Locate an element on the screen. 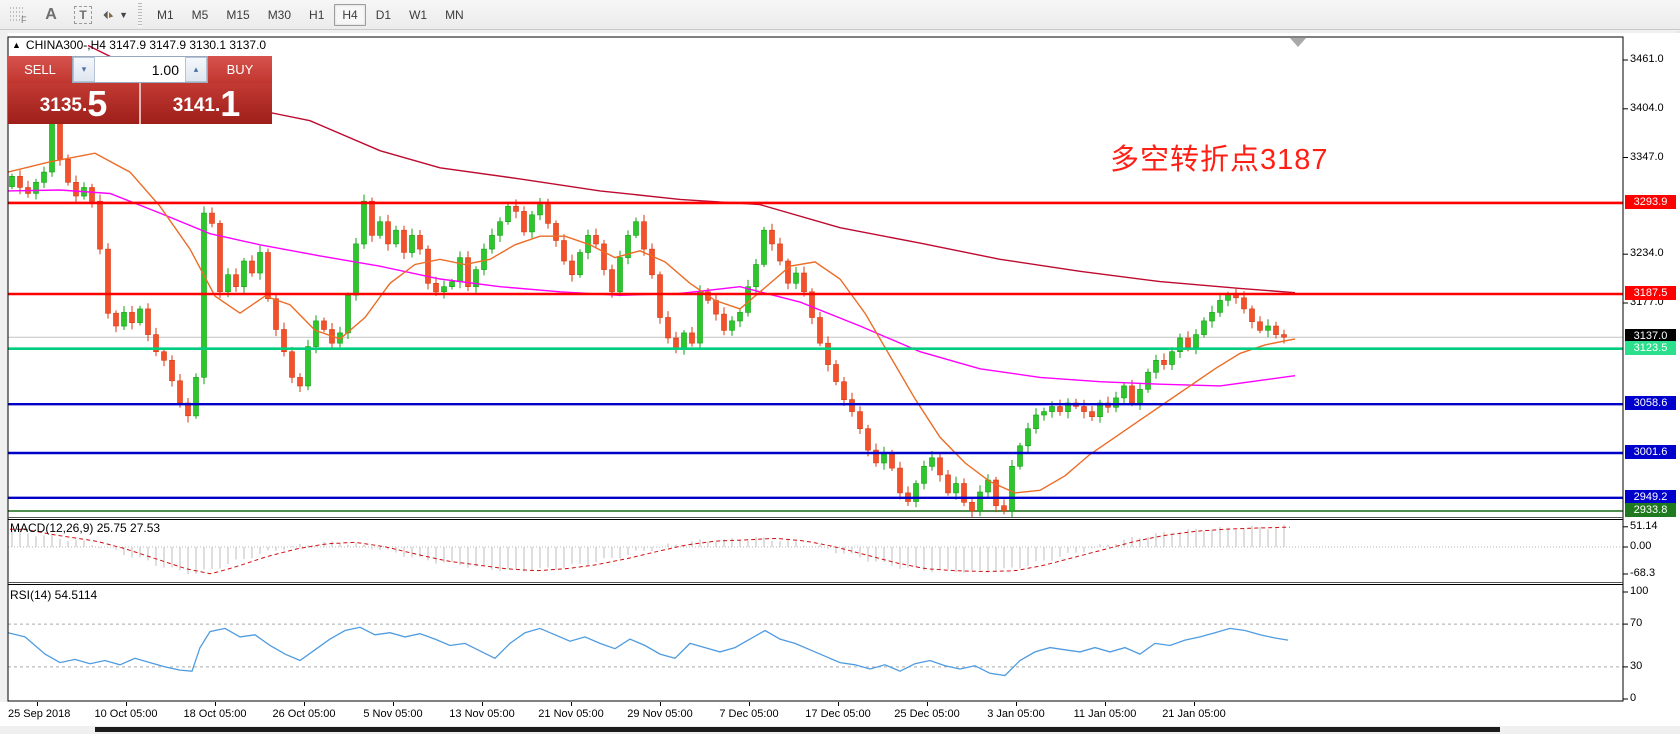 The image size is (1680, 734). sell-button: SELL is located at coordinates (40, 69).